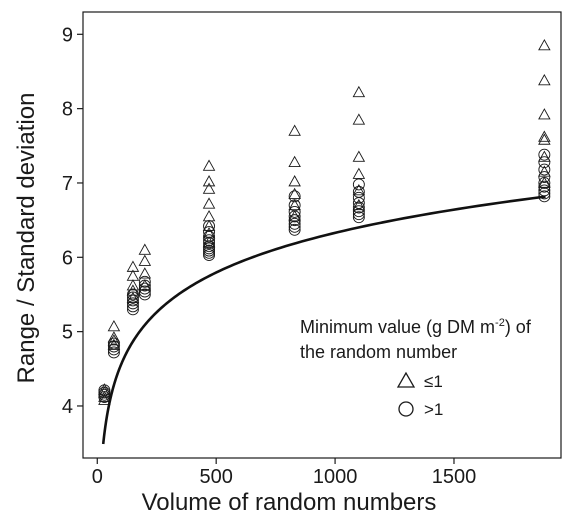 The image size is (566, 517). I want to click on legend-title-line2: the random number, so click(378, 352).